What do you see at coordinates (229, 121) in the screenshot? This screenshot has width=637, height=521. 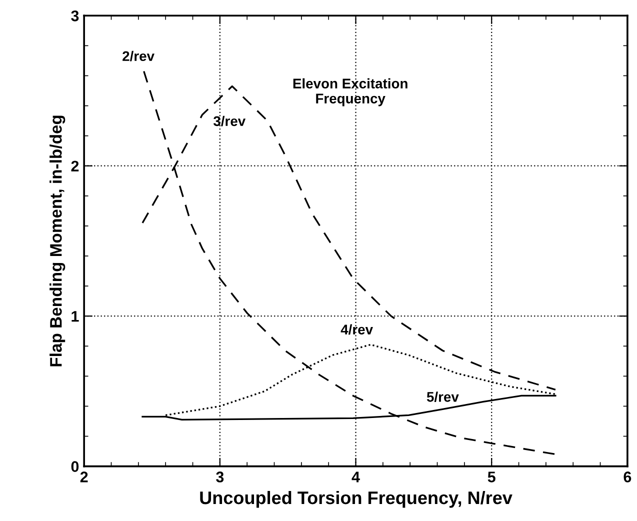 I see `series-label: 3/rev` at bounding box center [229, 121].